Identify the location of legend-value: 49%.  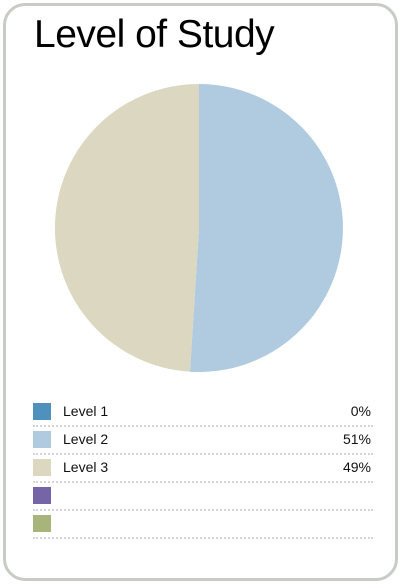
(356, 467).